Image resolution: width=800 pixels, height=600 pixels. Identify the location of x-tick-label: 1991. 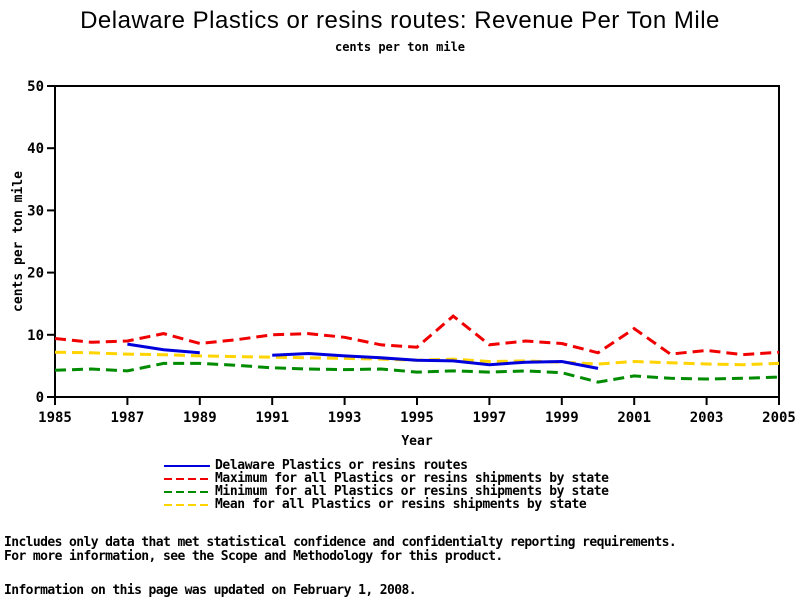
(272, 418).